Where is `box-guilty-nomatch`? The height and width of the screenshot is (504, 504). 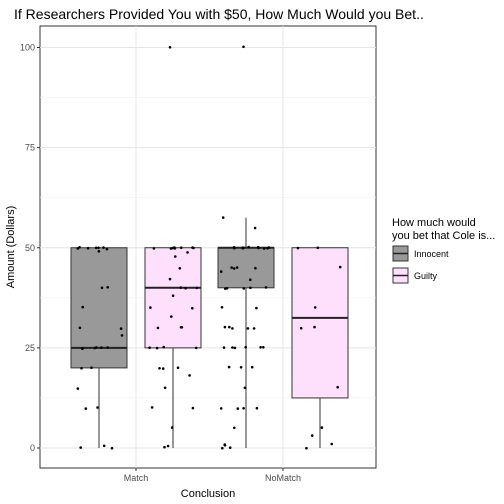
box-guilty-nomatch is located at coordinates (320, 347).